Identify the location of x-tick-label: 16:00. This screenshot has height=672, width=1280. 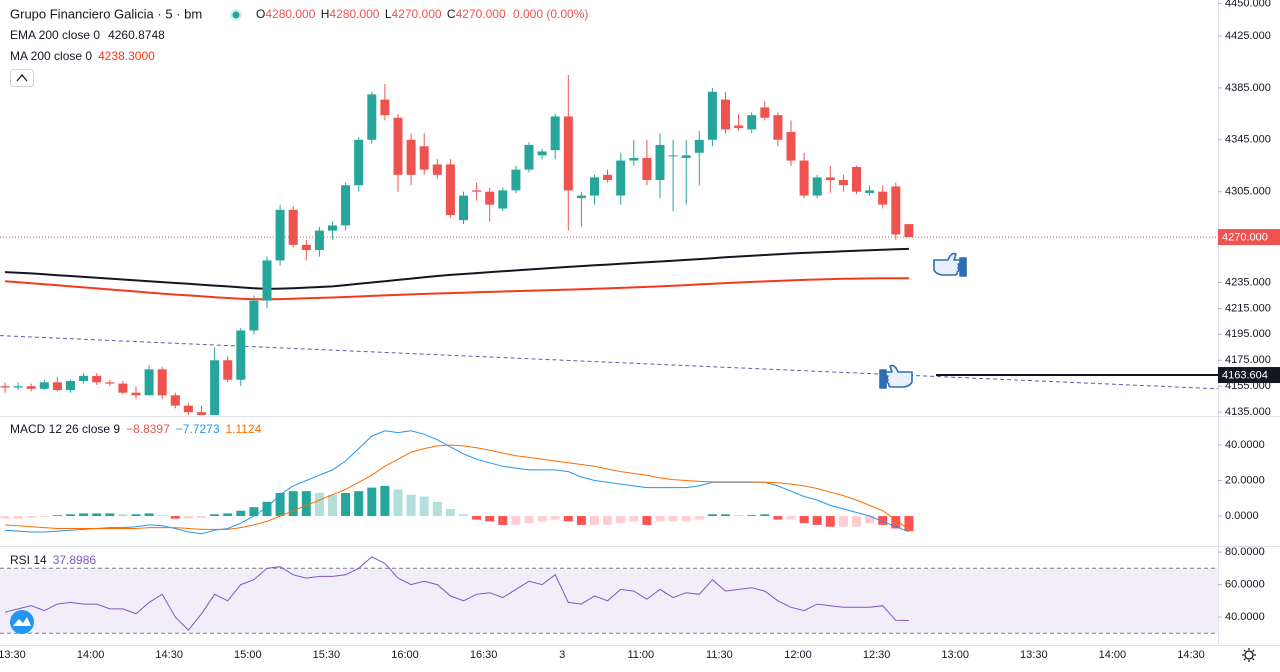
(405, 655).